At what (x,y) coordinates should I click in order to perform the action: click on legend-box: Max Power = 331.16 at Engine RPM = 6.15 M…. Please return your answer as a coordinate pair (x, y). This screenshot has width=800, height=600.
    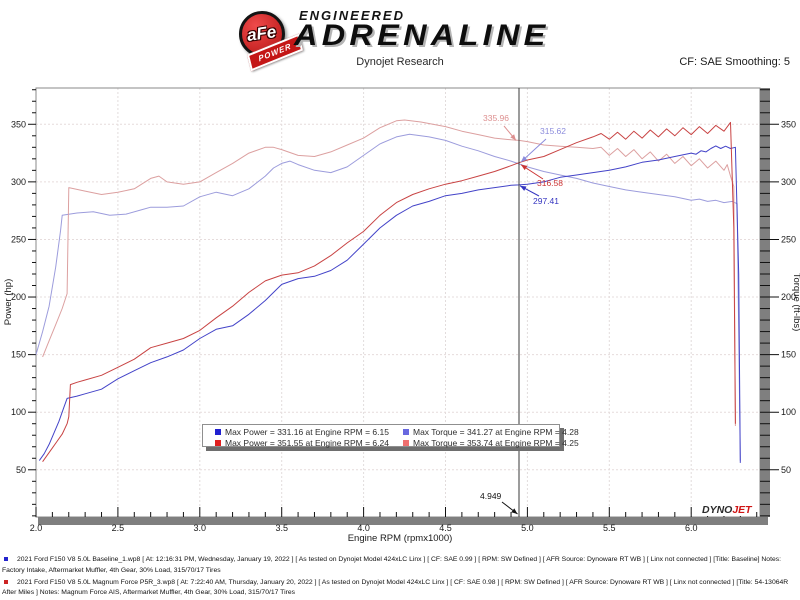
    Looking at the image, I should click on (390, 436).